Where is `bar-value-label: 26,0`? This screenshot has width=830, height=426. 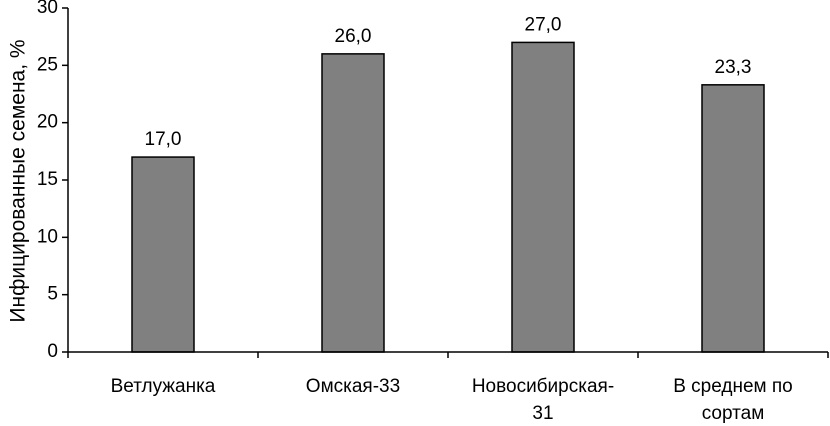 bar-value-label: 26,0 is located at coordinates (353, 36).